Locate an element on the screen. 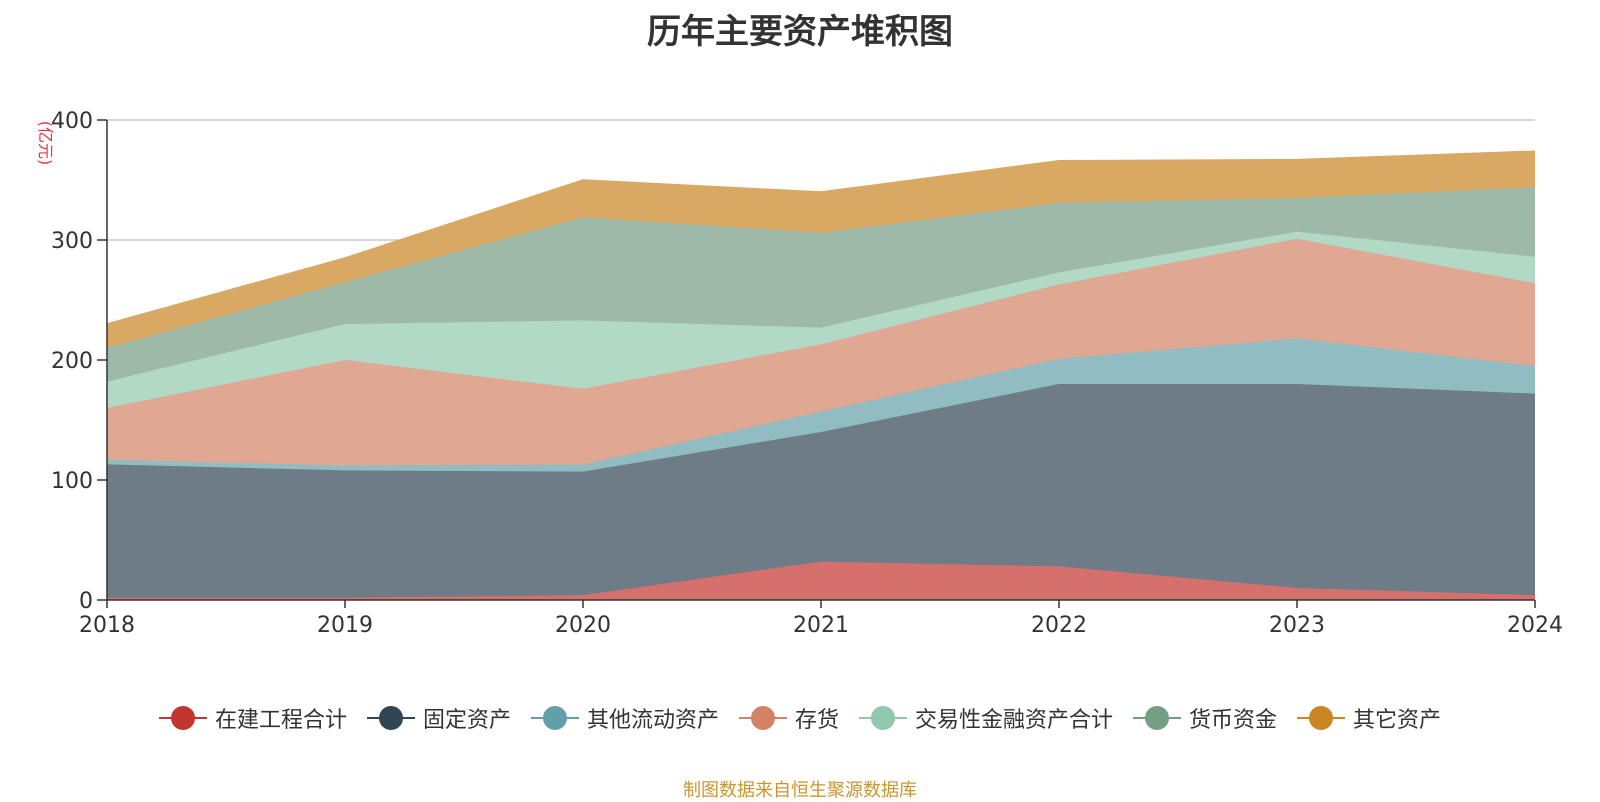 This screenshot has height=802, width=1600. x-tick-label-4: 2022 is located at coordinates (1059, 625).